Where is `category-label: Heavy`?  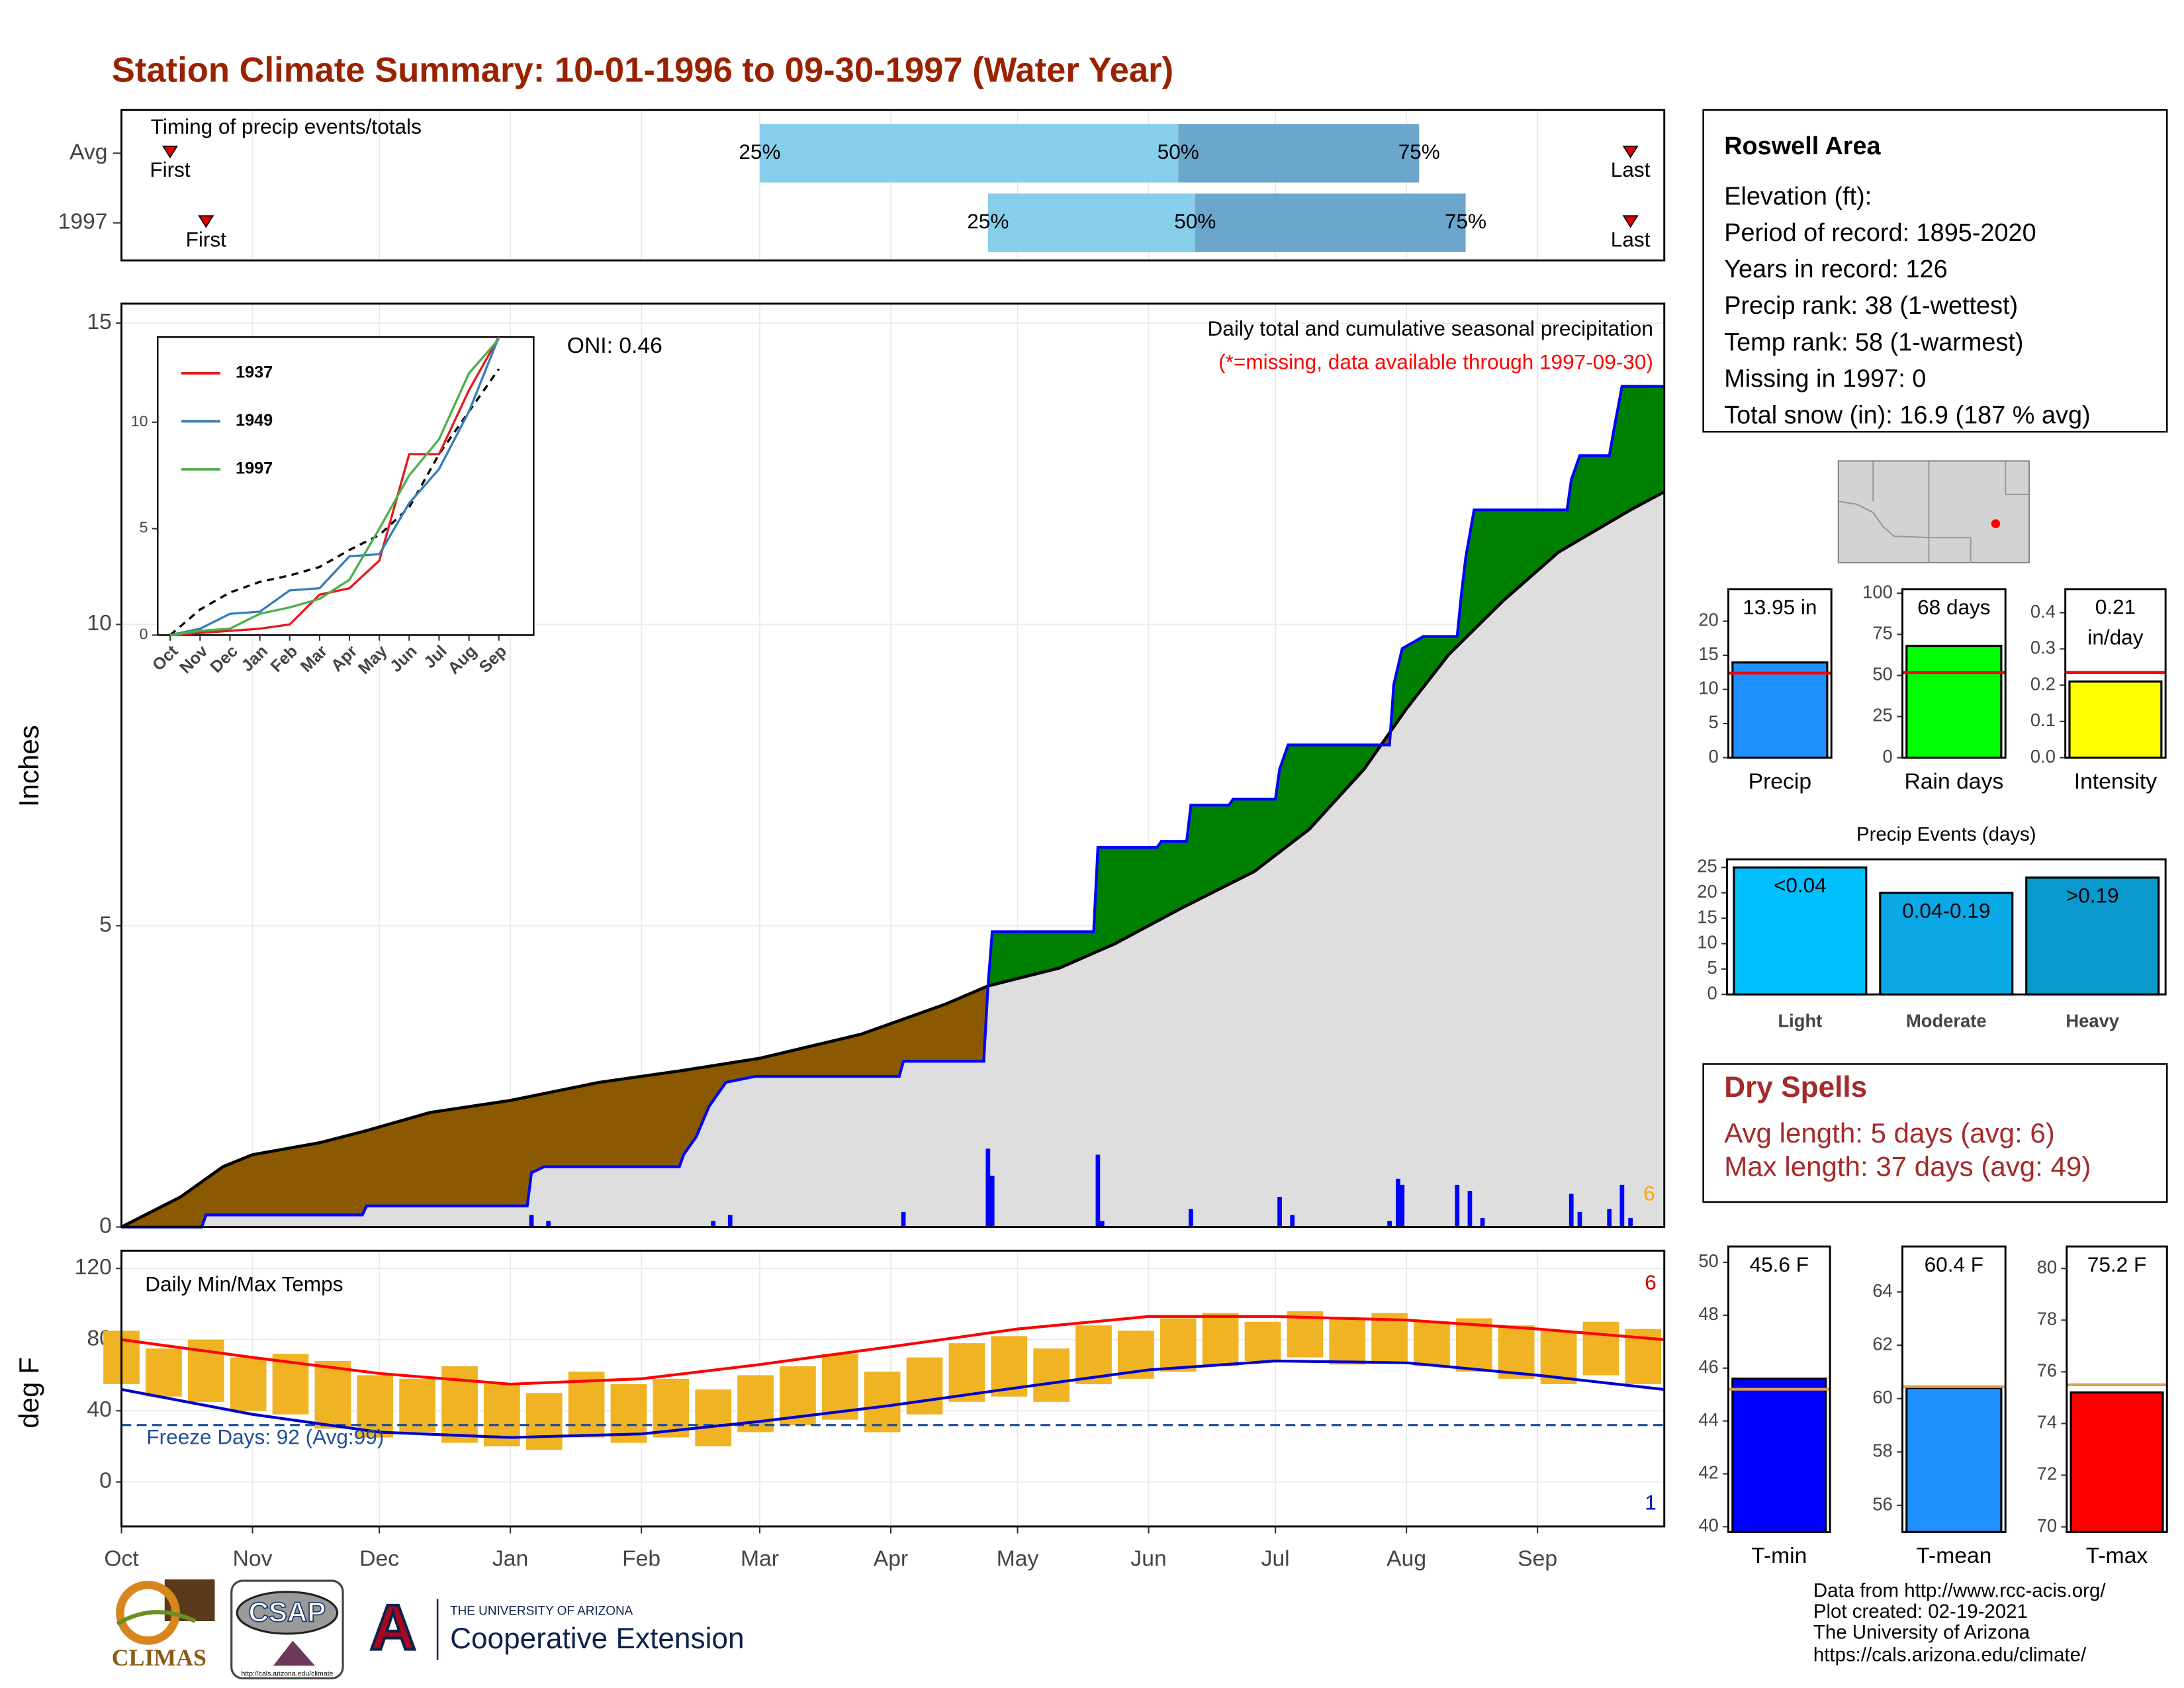 category-label: Heavy is located at coordinates (2092, 1021).